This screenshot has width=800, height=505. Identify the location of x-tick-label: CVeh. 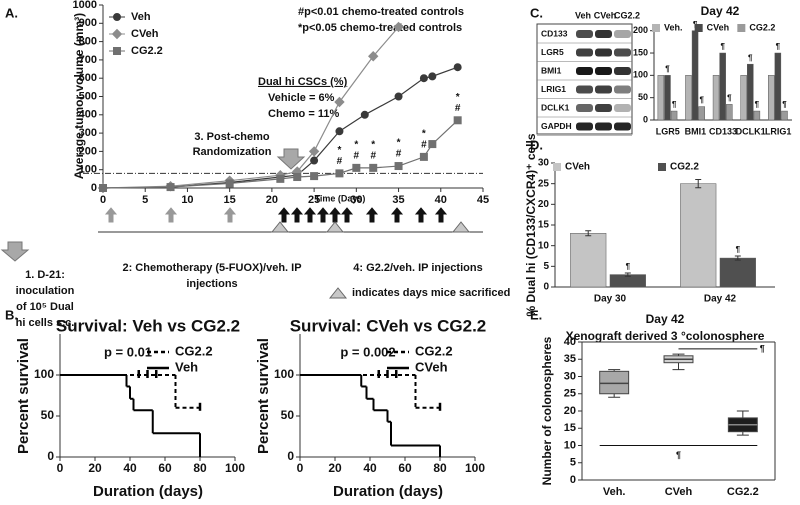
(679, 492).